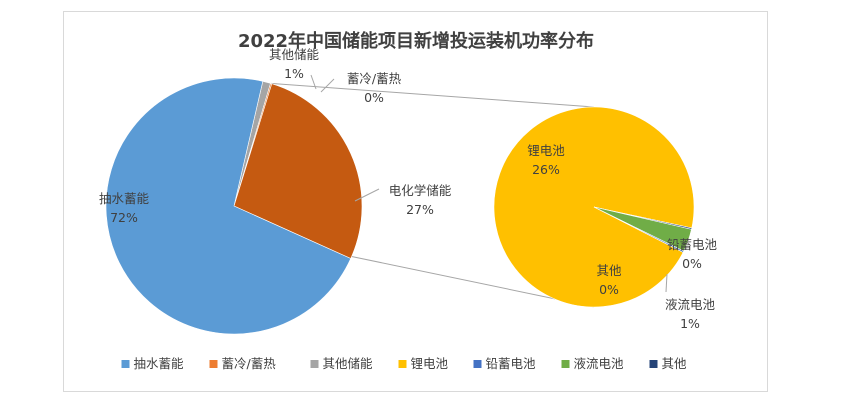 Image resolution: width=868 pixels, height=420 pixels. Describe the element at coordinates (511, 363) in the screenshot. I see `legend-label-5: 铅蓄电池` at that location.